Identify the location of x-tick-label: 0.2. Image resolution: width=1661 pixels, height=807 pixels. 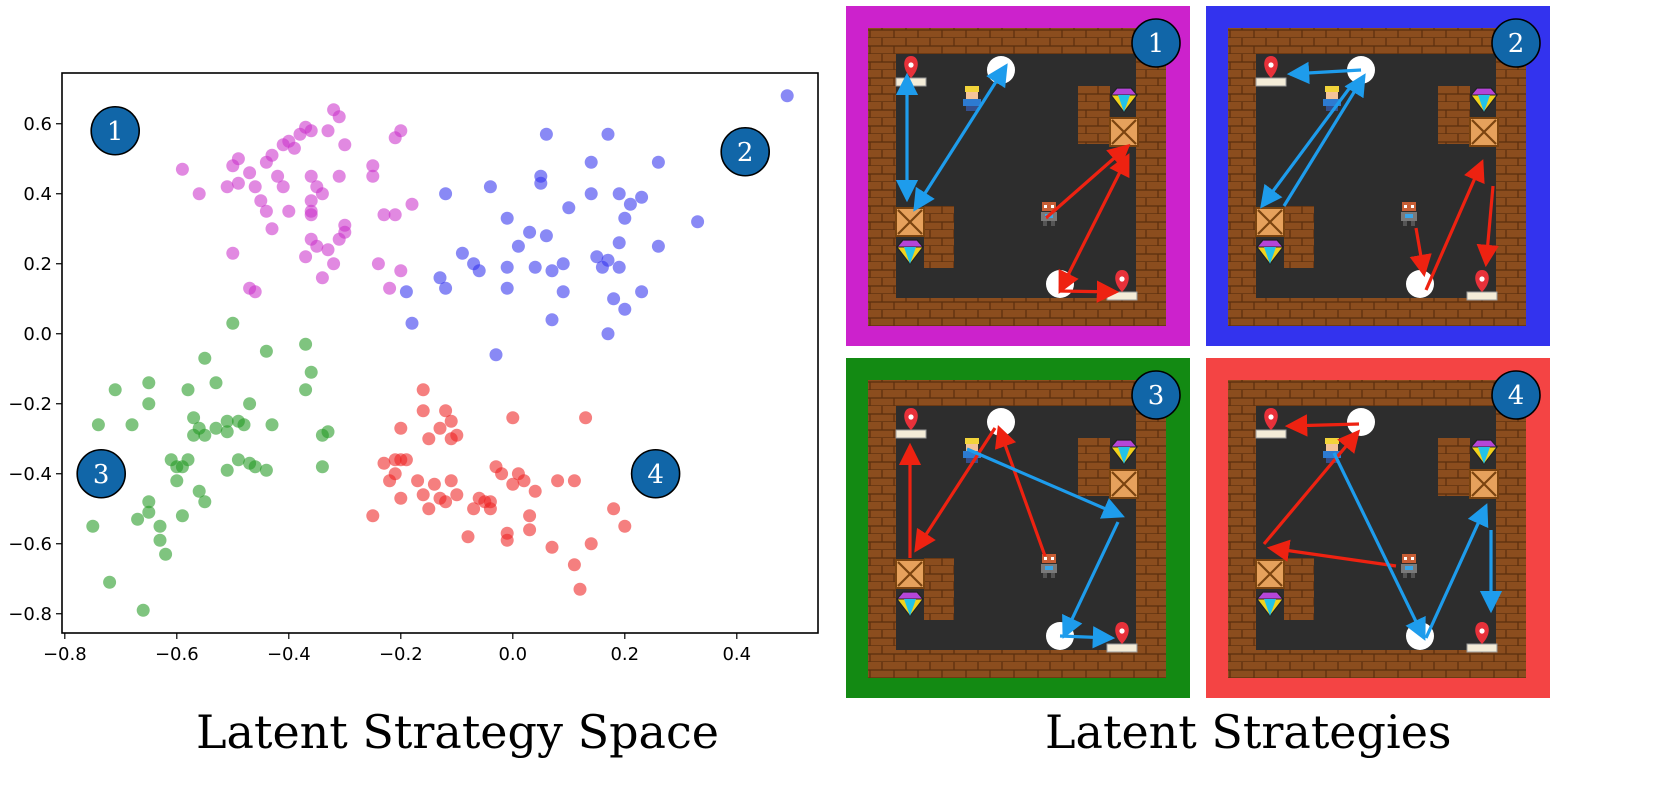
(624, 654).